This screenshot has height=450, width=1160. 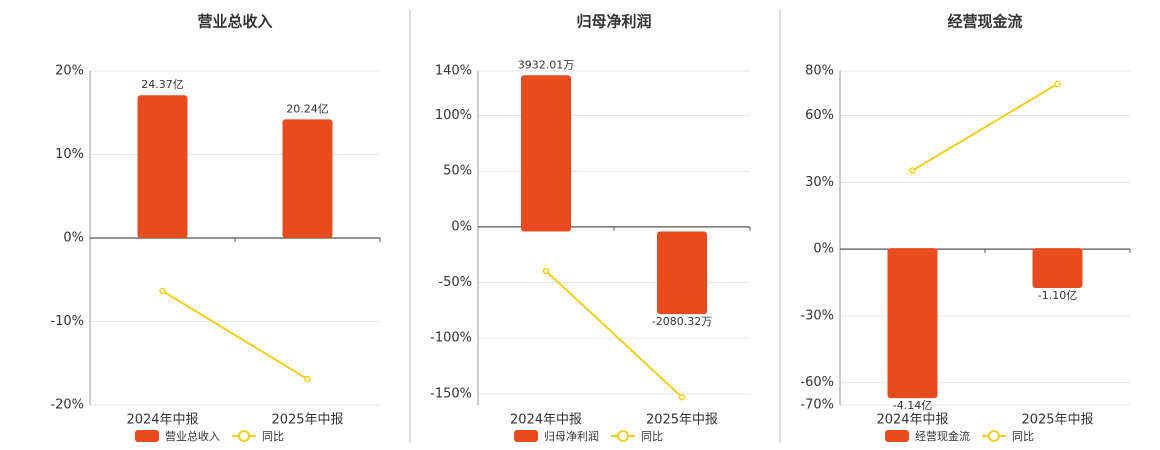 I want to click on y-tick-label: 100%, so click(x=453, y=115).